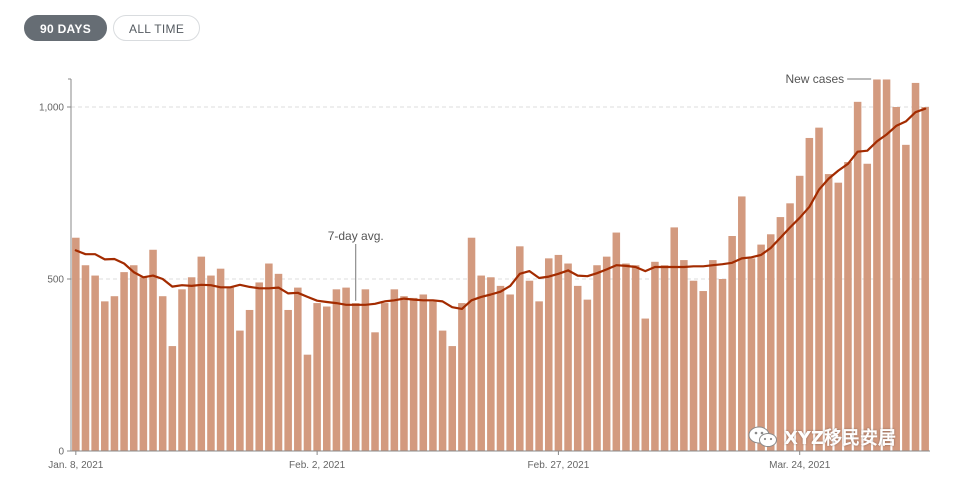 The height and width of the screenshot is (479, 953). Describe the element at coordinates (762, 436) in the screenshot. I see `wechat-icon` at that location.